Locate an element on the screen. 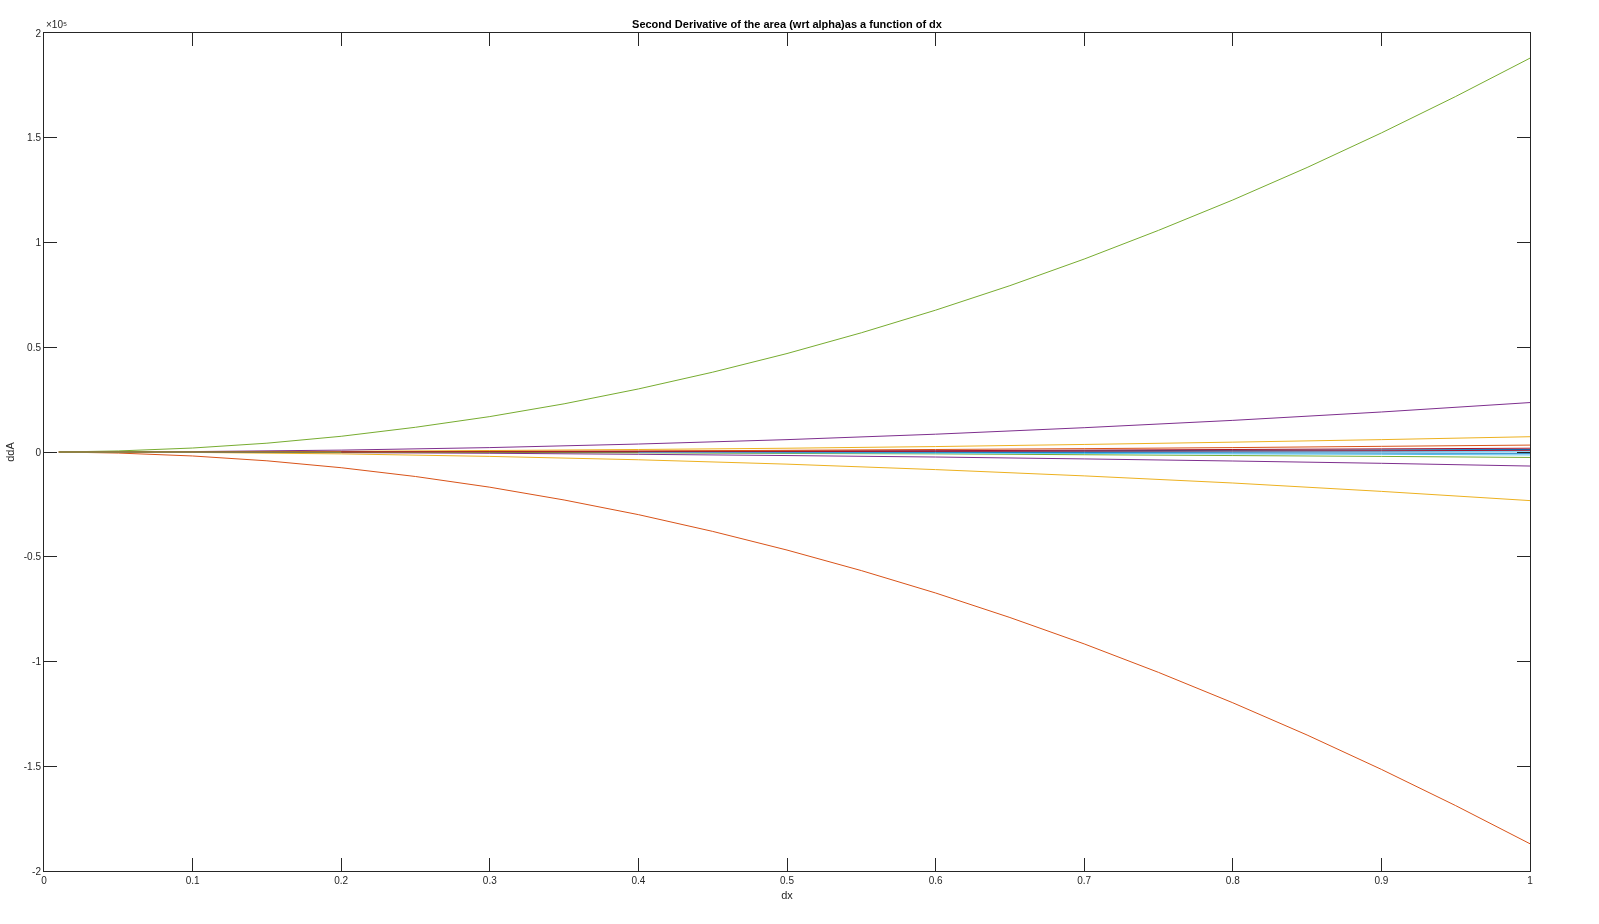 The width and height of the screenshot is (1599, 924). x-tick-label: 0.8 is located at coordinates (1233, 880).